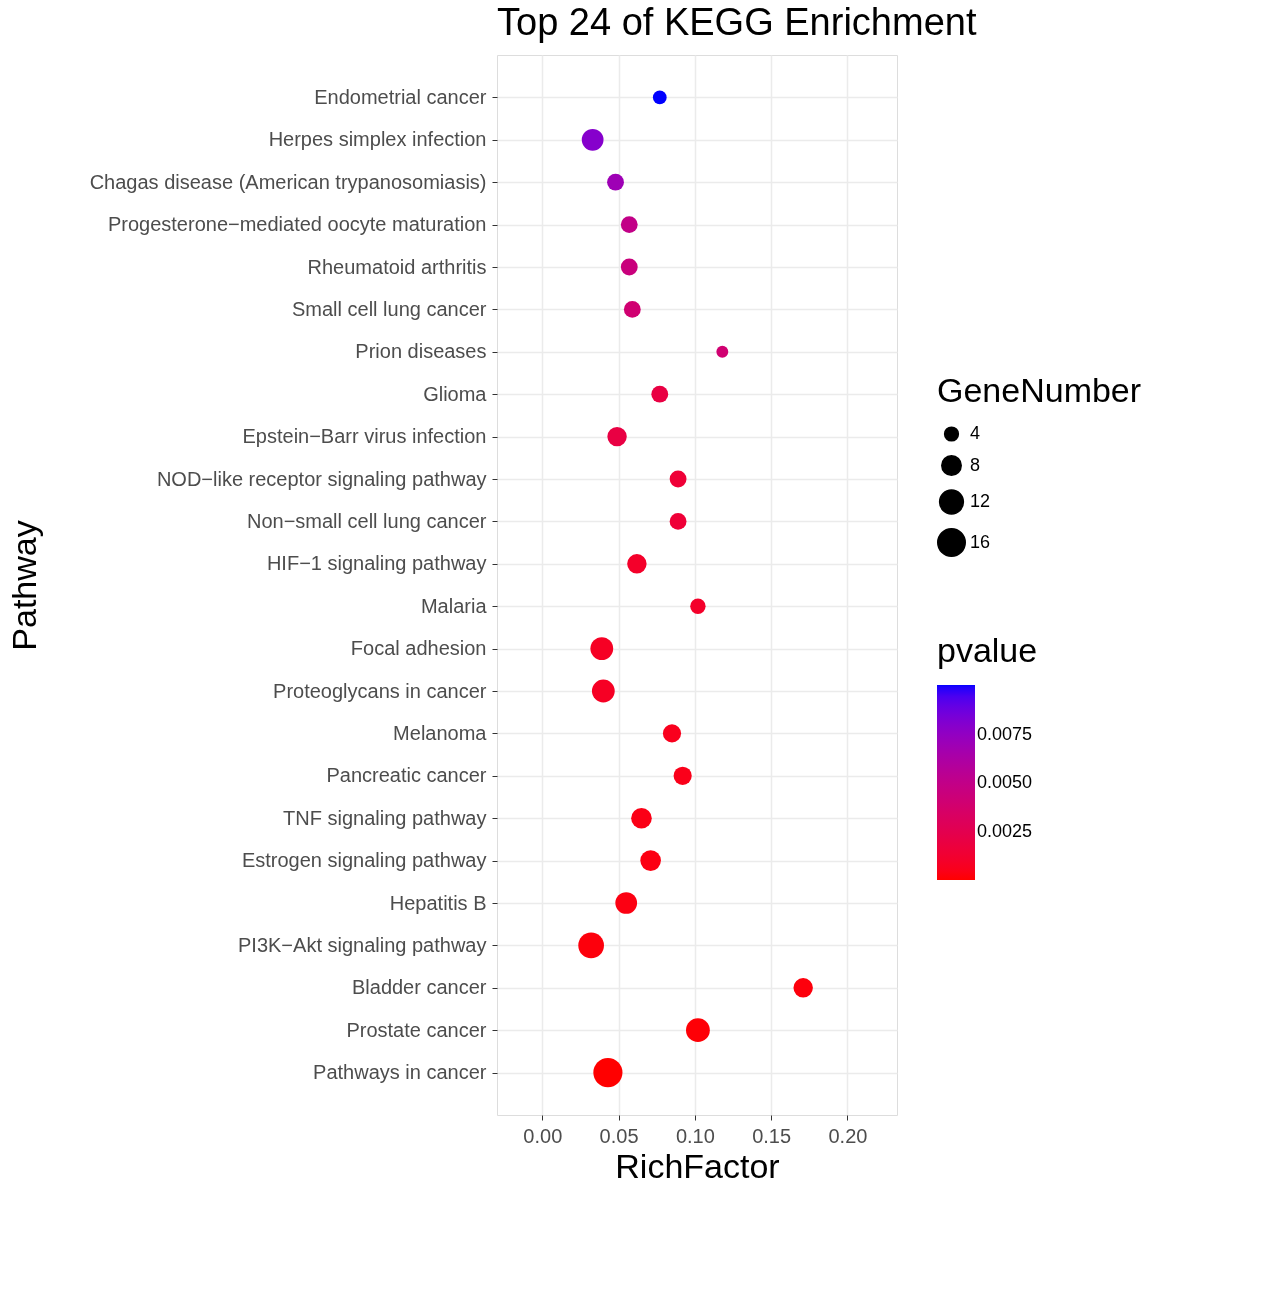 This screenshot has width=1262, height=1291. I want to click on y-tick-label: Epstein−Barr virus infection, so click(364, 436).